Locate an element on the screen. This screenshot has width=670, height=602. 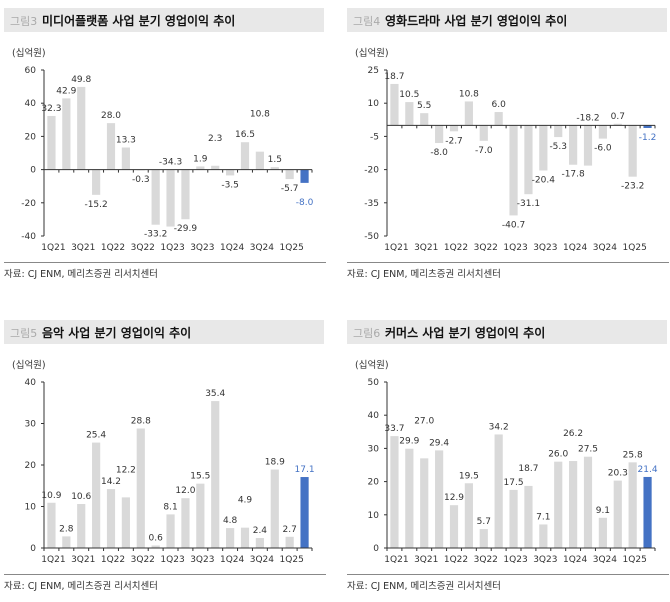
x-tick-label: 1Q24 is located at coordinates (575, 248).